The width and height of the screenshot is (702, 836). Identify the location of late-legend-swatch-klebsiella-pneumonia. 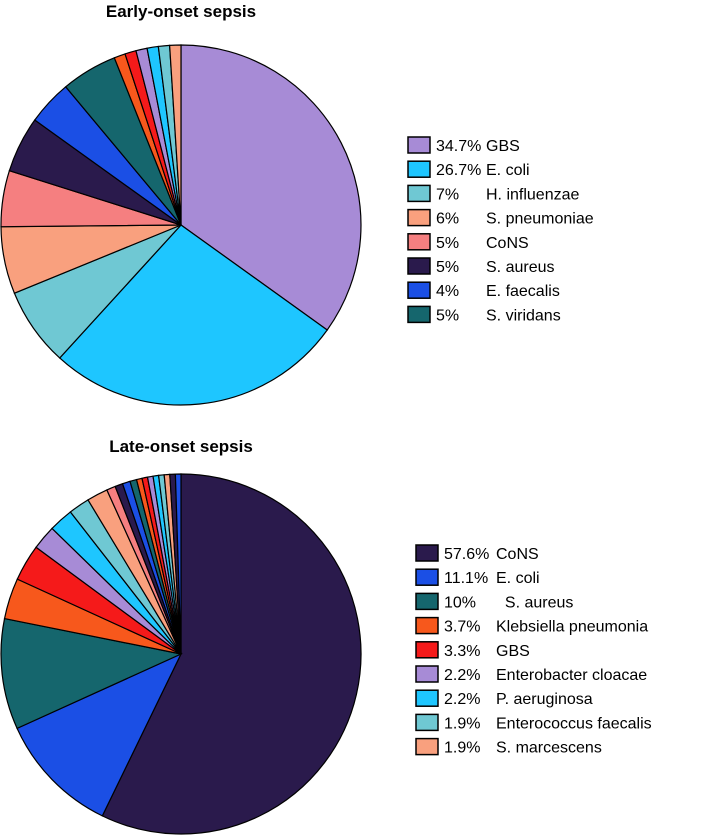
(427, 625).